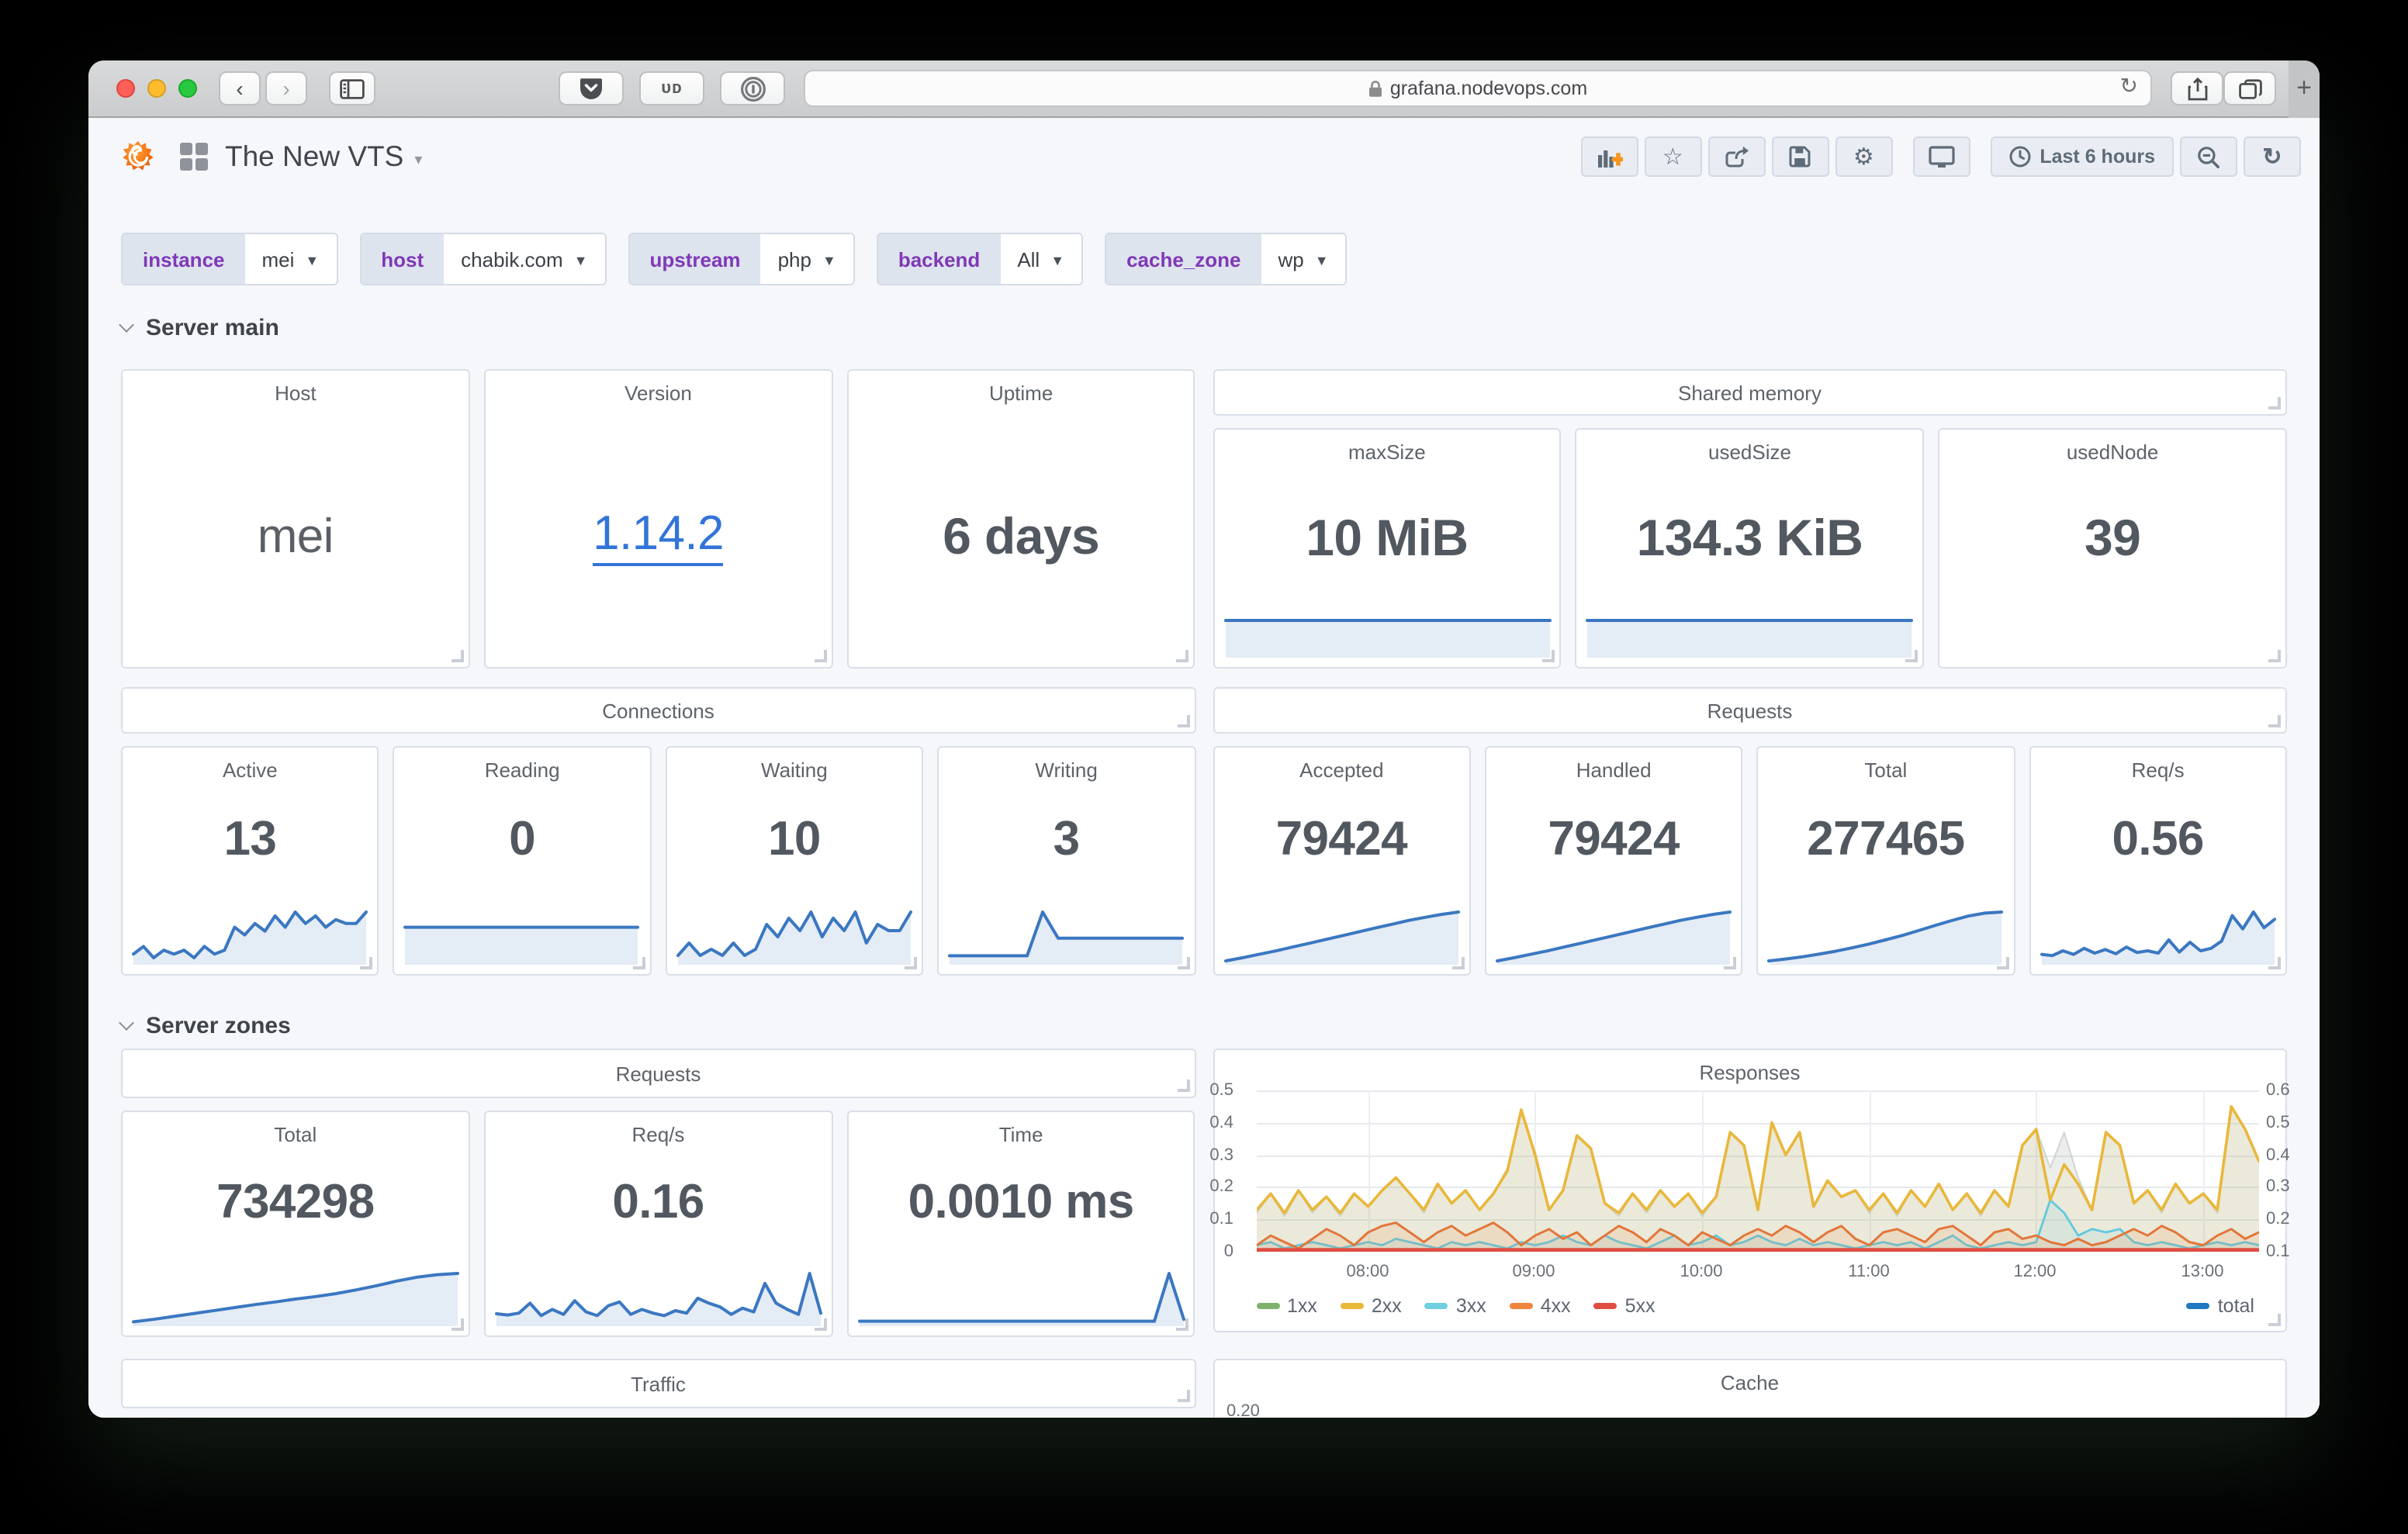 This screenshot has width=2408, height=1534. Describe the element at coordinates (2197, 88) in the screenshot. I see `browser-share-button` at that location.